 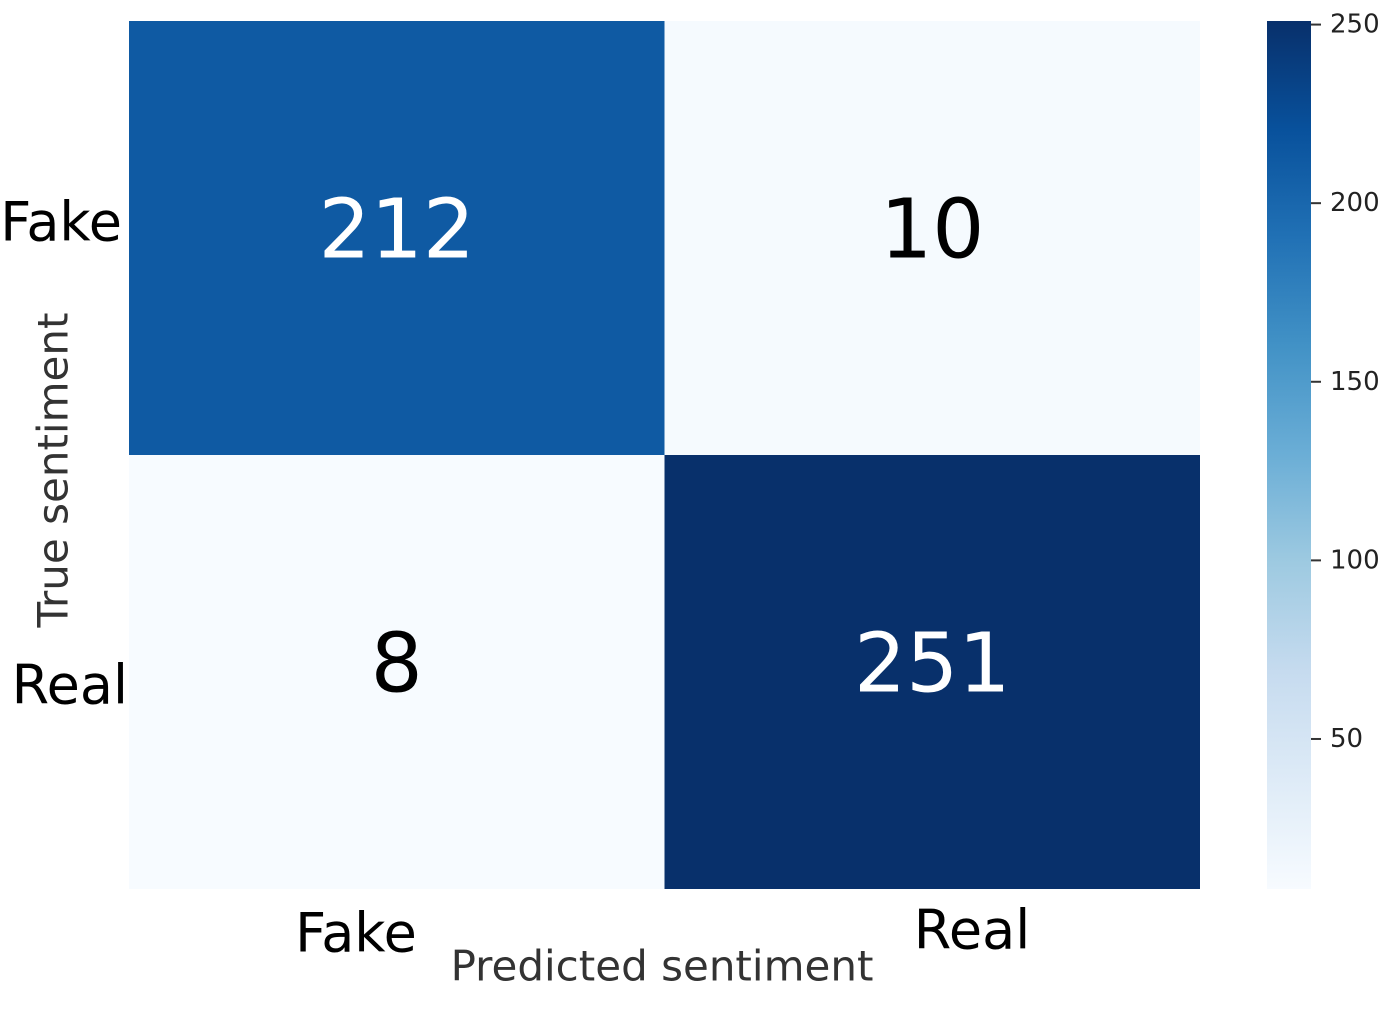 I want to click on cell-real-fake-value: 8, so click(x=397, y=664).